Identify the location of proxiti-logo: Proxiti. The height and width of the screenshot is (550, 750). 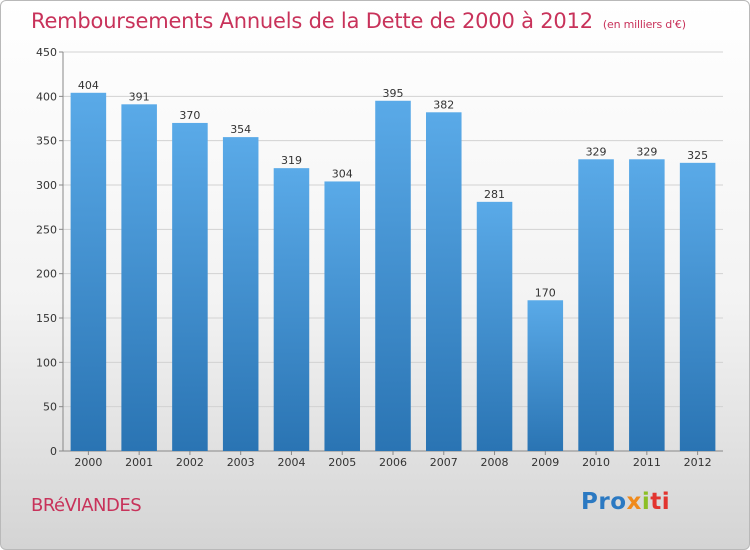
(625, 502).